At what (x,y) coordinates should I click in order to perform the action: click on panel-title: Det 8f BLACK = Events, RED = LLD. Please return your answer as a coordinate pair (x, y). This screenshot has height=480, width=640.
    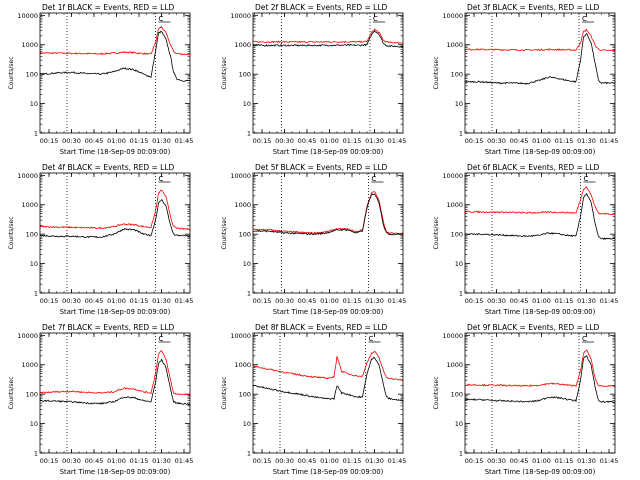
    Looking at the image, I should click on (321, 327).